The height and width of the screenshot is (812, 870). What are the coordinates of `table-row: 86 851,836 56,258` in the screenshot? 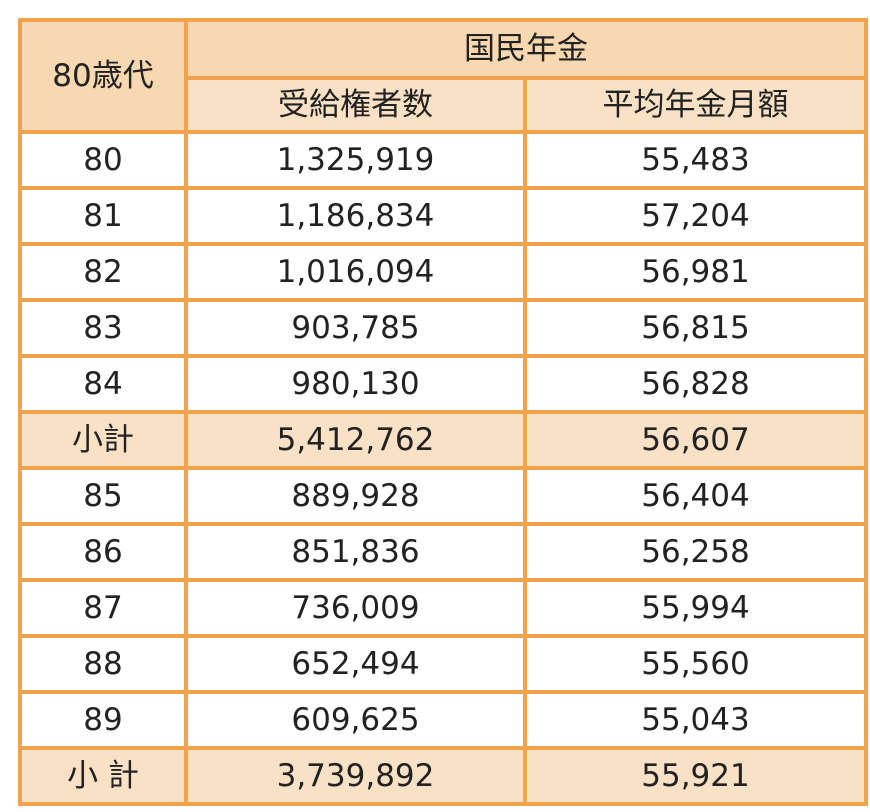 It's located at (443, 552).